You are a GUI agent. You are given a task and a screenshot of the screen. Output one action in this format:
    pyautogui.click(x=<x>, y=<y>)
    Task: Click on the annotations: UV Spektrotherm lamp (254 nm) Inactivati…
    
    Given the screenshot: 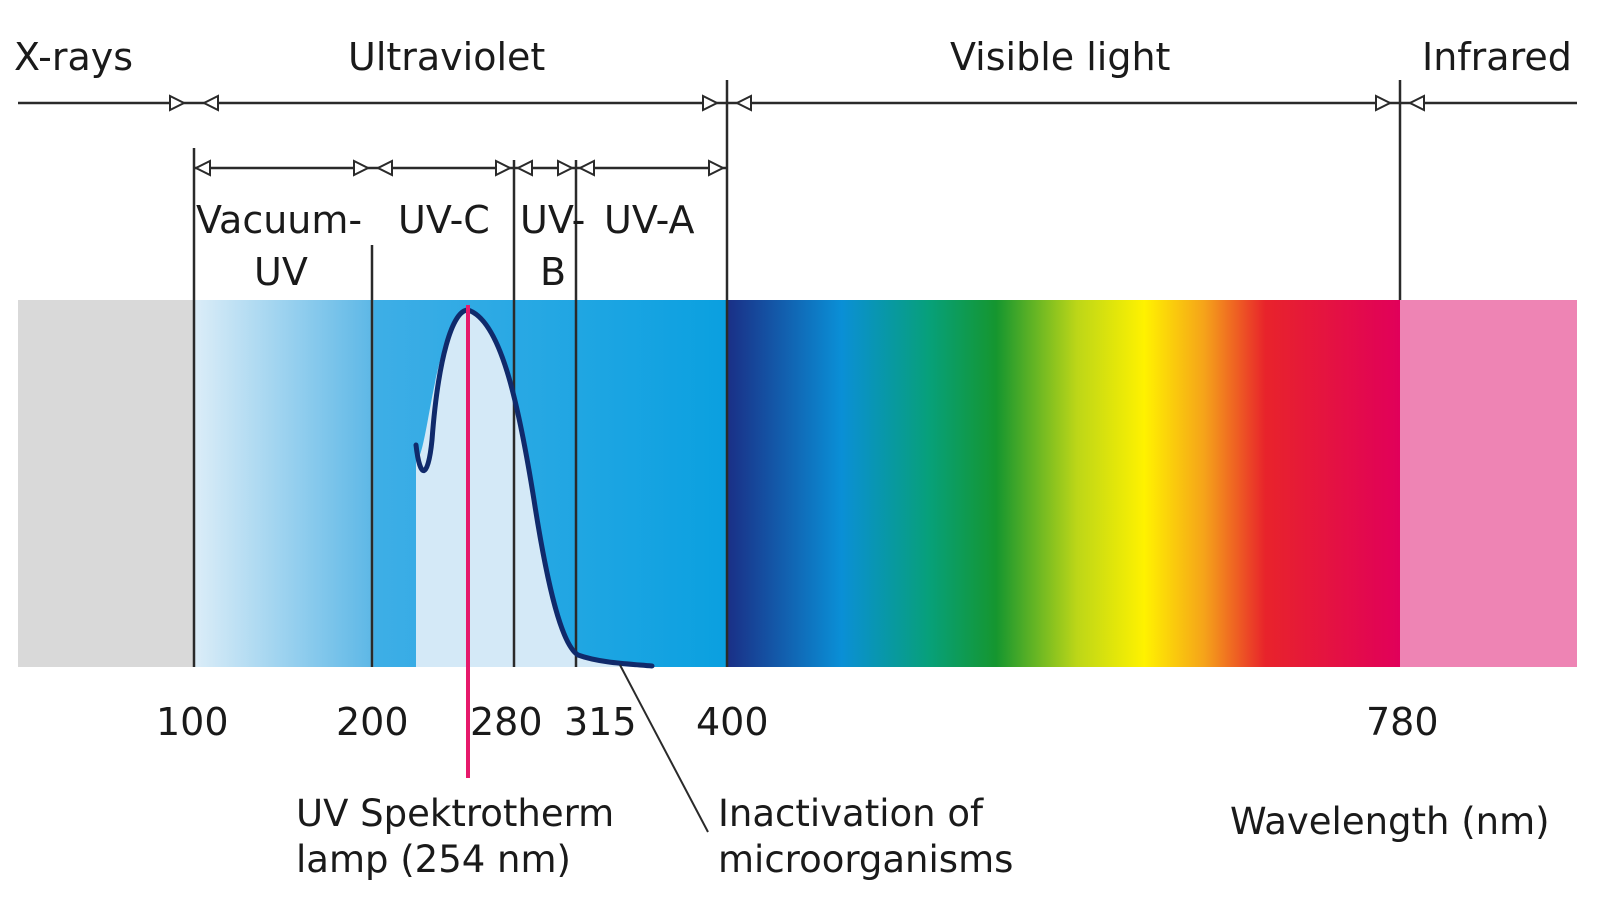 What is the action you would take?
    pyautogui.click(x=923, y=836)
    